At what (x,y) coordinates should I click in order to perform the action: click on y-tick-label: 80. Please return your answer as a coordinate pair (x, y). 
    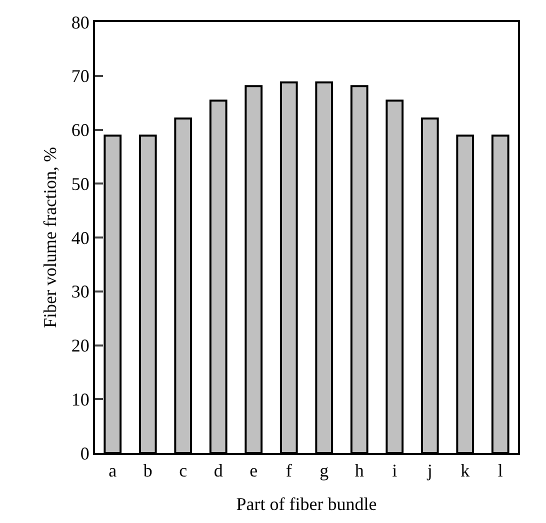
    Looking at the image, I should click on (80, 22).